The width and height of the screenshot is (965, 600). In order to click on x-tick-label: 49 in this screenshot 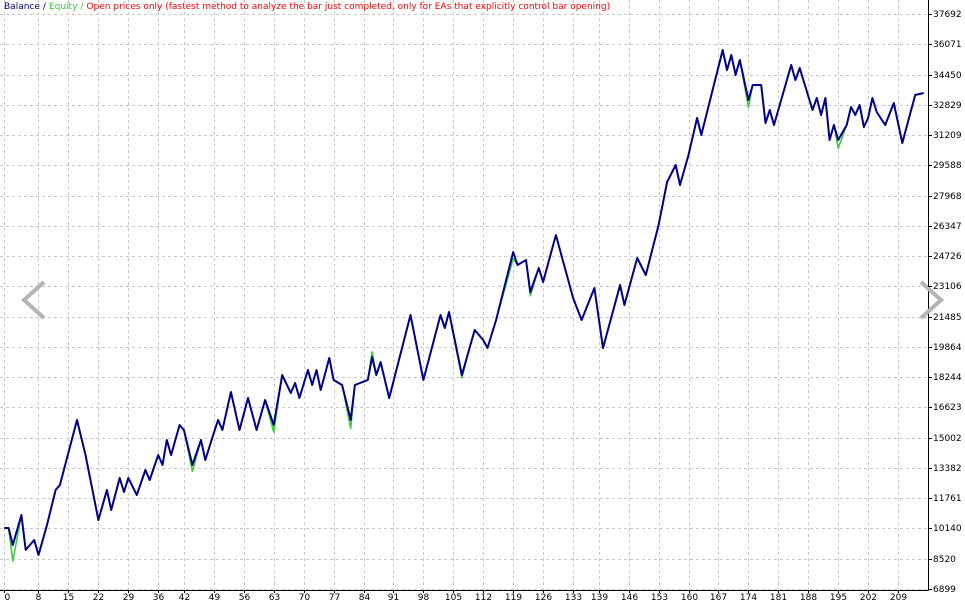, I will do `click(215, 596)`.